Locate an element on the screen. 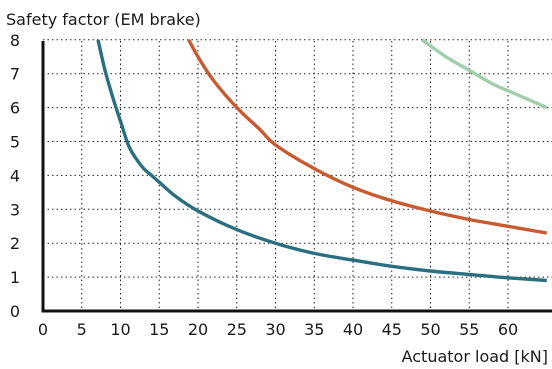 This screenshot has width=552, height=369. x-tick-label: 50 is located at coordinates (430, 329).